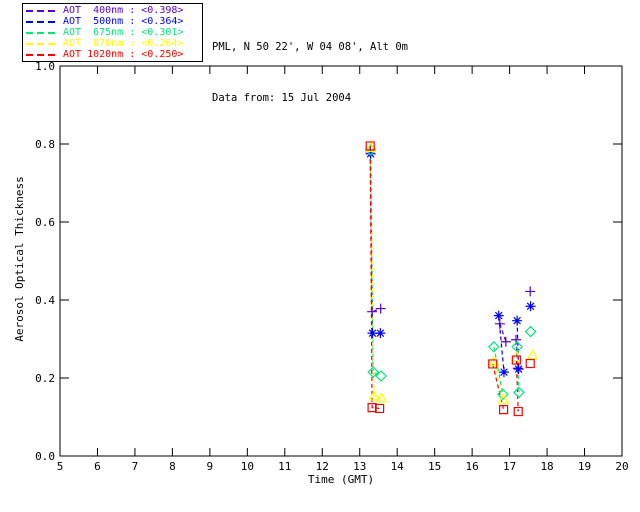  What do you see at coordinates (322, 466) in the screenshot?
I see `x-tick-label: 12` at bounding box center [322, 466].